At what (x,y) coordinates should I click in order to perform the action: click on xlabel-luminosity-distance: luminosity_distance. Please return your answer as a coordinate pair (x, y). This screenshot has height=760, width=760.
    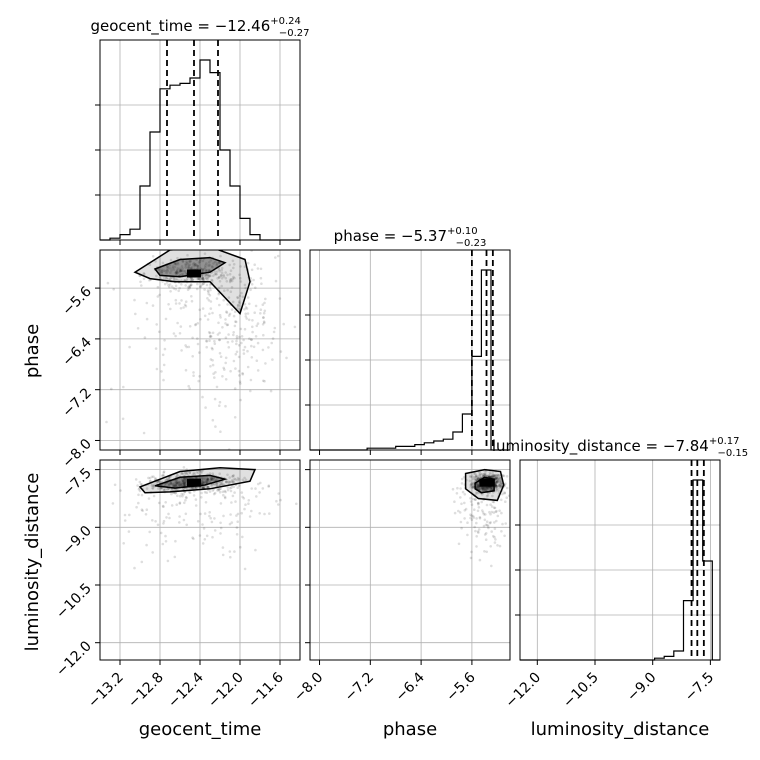
    Looking at the image, I should click on (620, 729).